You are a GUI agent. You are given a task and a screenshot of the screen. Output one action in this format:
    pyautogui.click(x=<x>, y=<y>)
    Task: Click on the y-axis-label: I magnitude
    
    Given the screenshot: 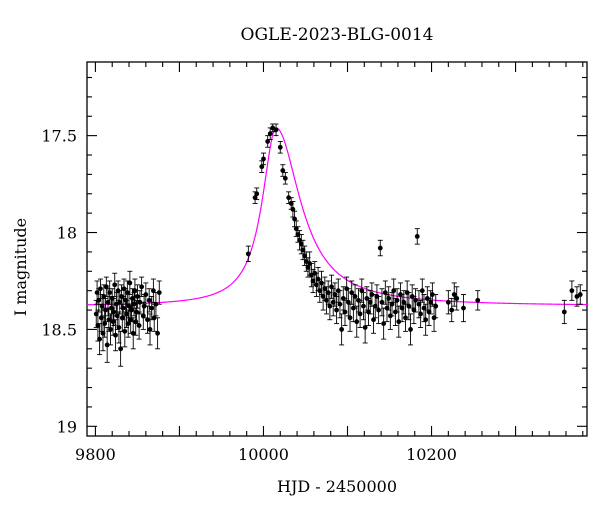 What is the action you would take?
    pyautogui.click(x=20, y=267)
    